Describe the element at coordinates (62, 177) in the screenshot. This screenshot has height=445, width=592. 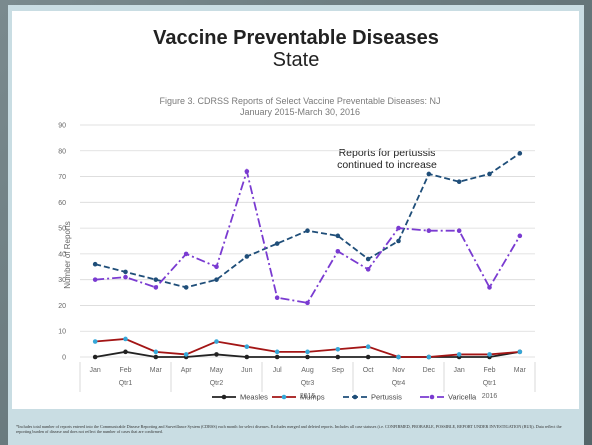
I see `y-tick-label: 70` at that location.